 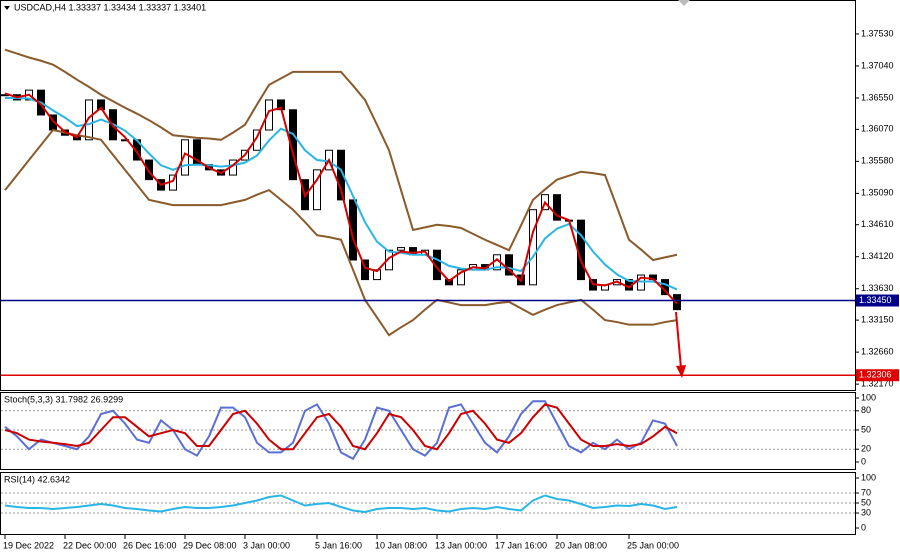 What do you see at coordinates (866, 449) in the screenshot?
I see `y-tick-label: 20` at bounding box center [866, 449].